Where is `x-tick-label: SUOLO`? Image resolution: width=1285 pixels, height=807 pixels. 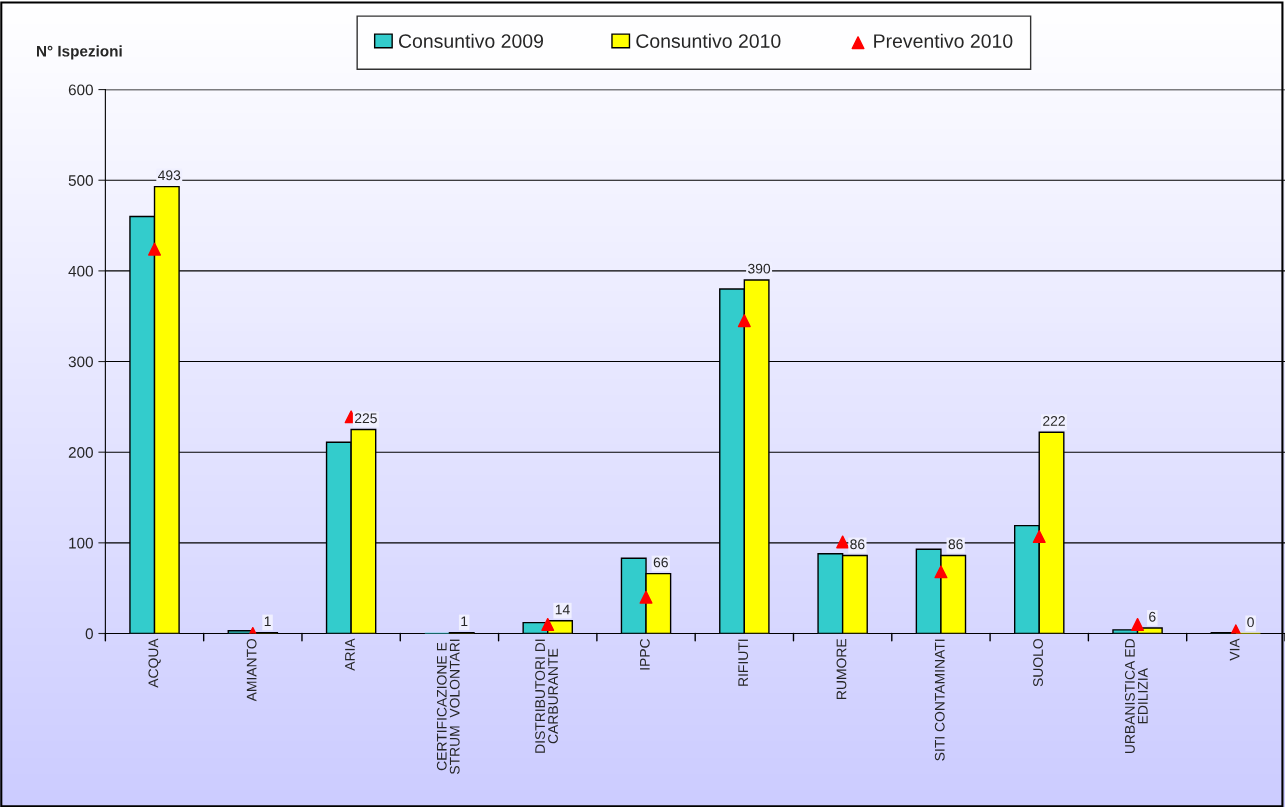 x-tick-label: SUOLO is located at coordinates (1038, 663).